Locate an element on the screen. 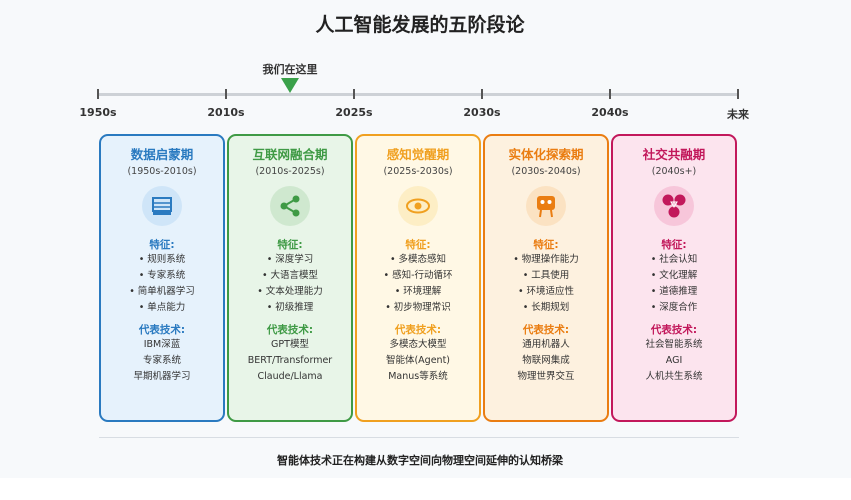 The height and width of the screenshot is (500, 851). tech-item: 社会智能系统 is located at coordinates (674, 344).